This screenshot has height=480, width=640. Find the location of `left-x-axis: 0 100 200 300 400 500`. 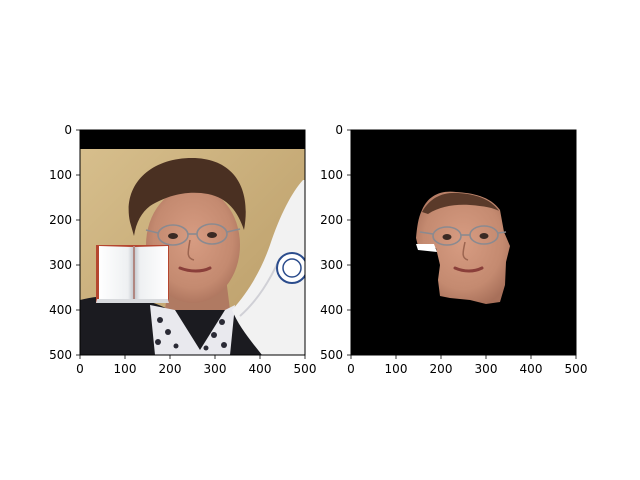

left-x-axis: 0 100 200 300 400 500 is located at coordinates (196, 365).